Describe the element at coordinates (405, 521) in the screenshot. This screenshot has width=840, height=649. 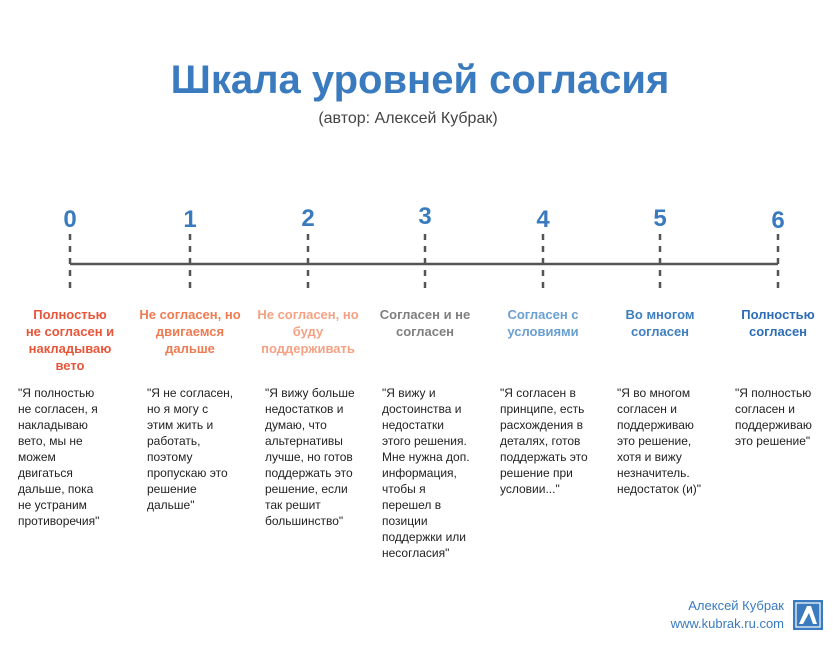
I see `level-quote: позиции` at that location.